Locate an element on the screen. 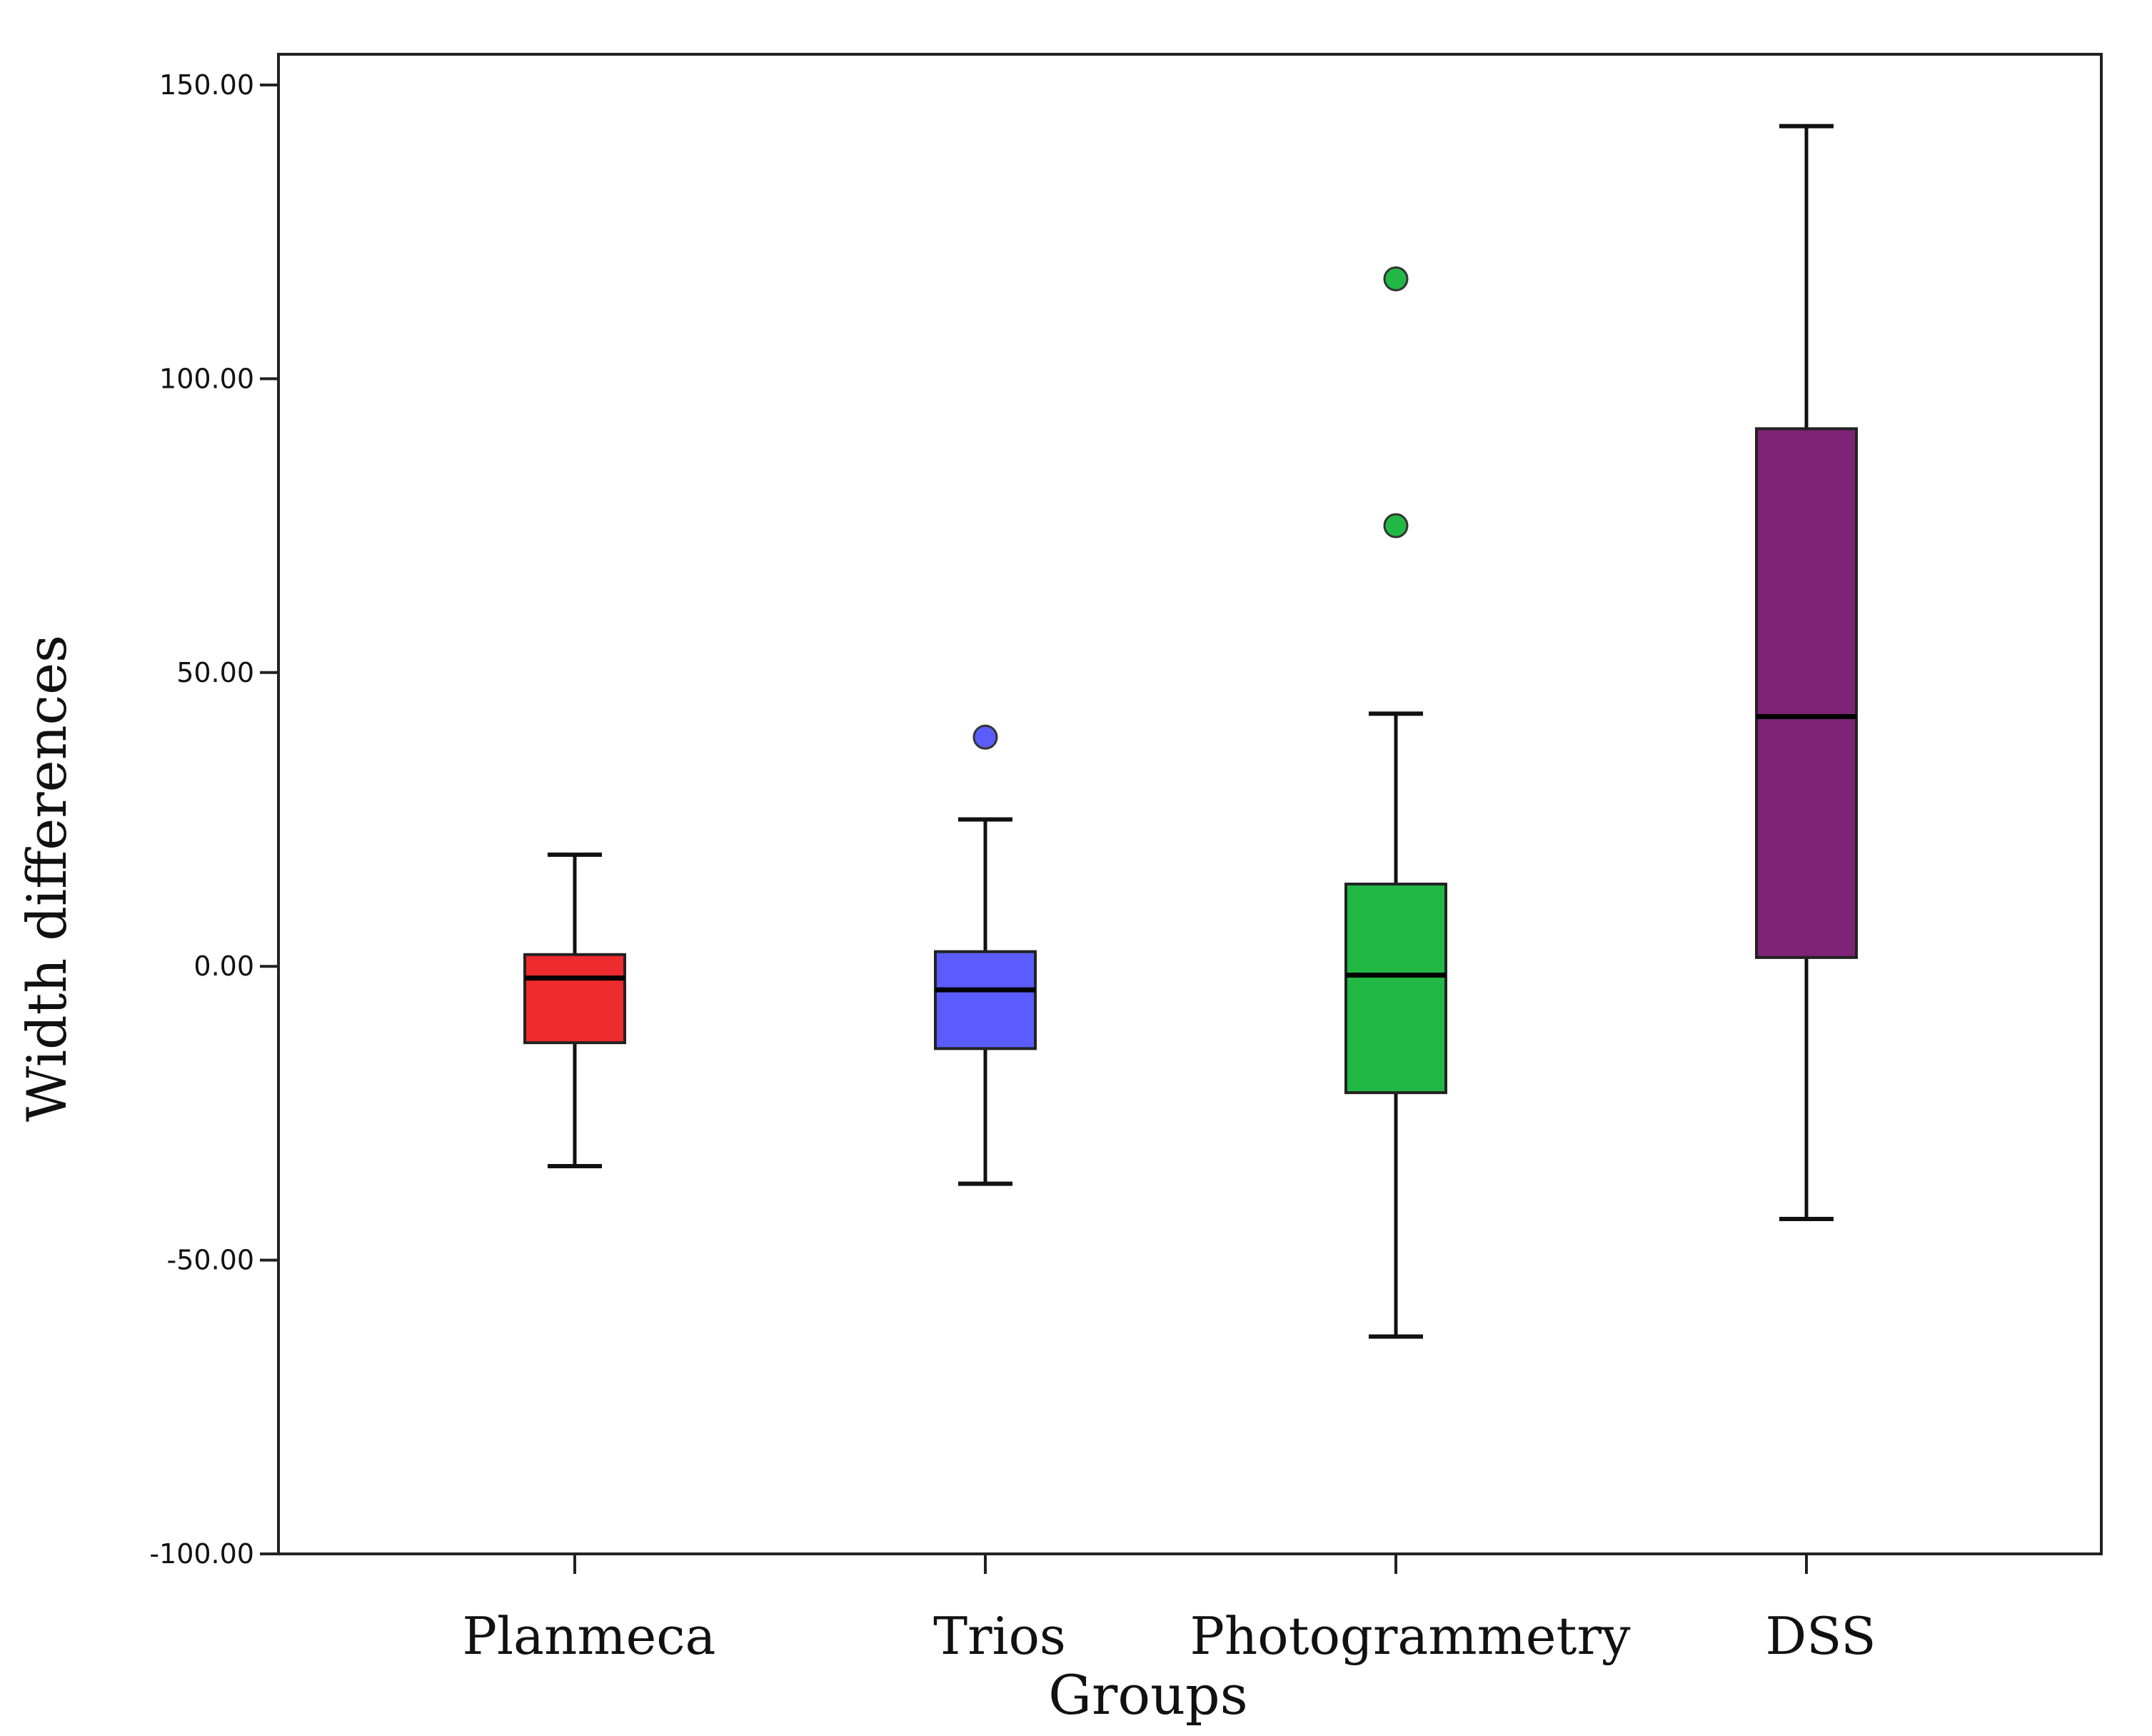 This screenshot has width=2152, height=1736. y-tick-label: 0.00 is located at coordinates (223, 966).